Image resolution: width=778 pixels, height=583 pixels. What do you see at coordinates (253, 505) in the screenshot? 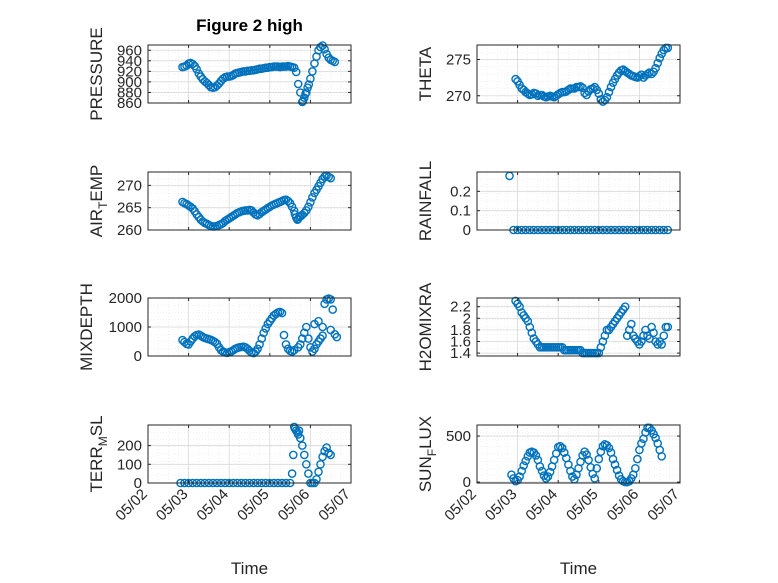
I see `x-tick-label: 05/05` at bounding box center [253, 505].